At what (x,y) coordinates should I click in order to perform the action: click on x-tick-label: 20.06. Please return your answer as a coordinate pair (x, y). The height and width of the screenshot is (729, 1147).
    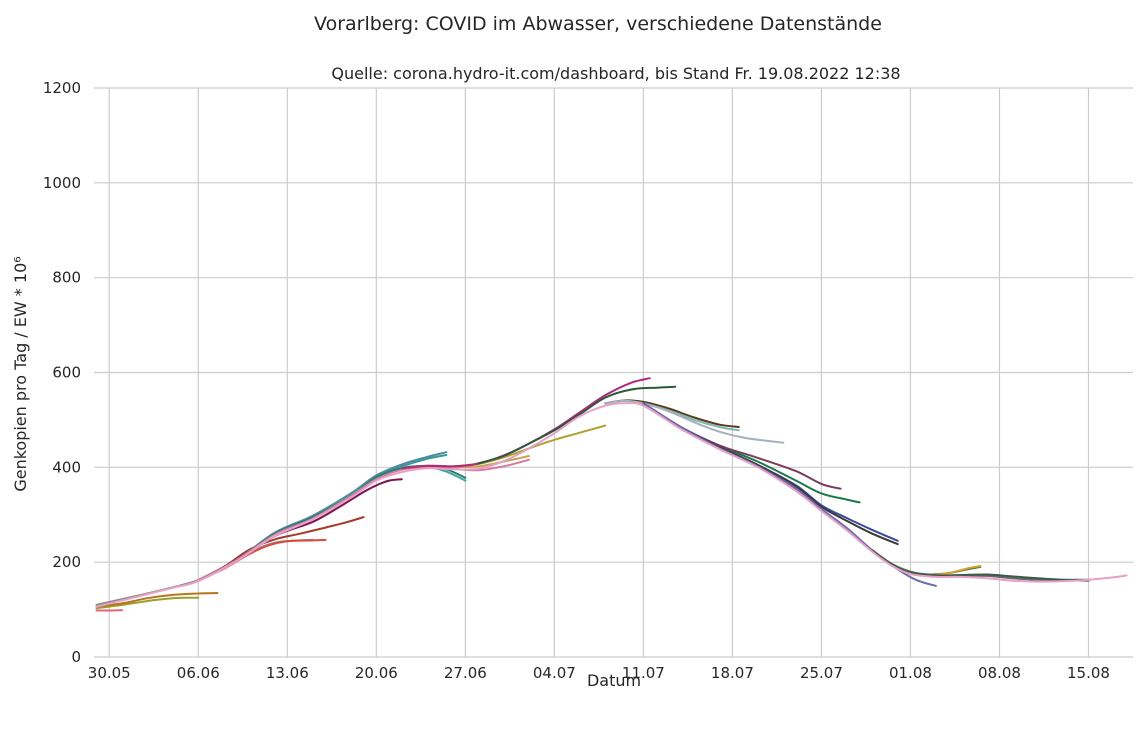
    Looking at the image, I should click on (376, 673).